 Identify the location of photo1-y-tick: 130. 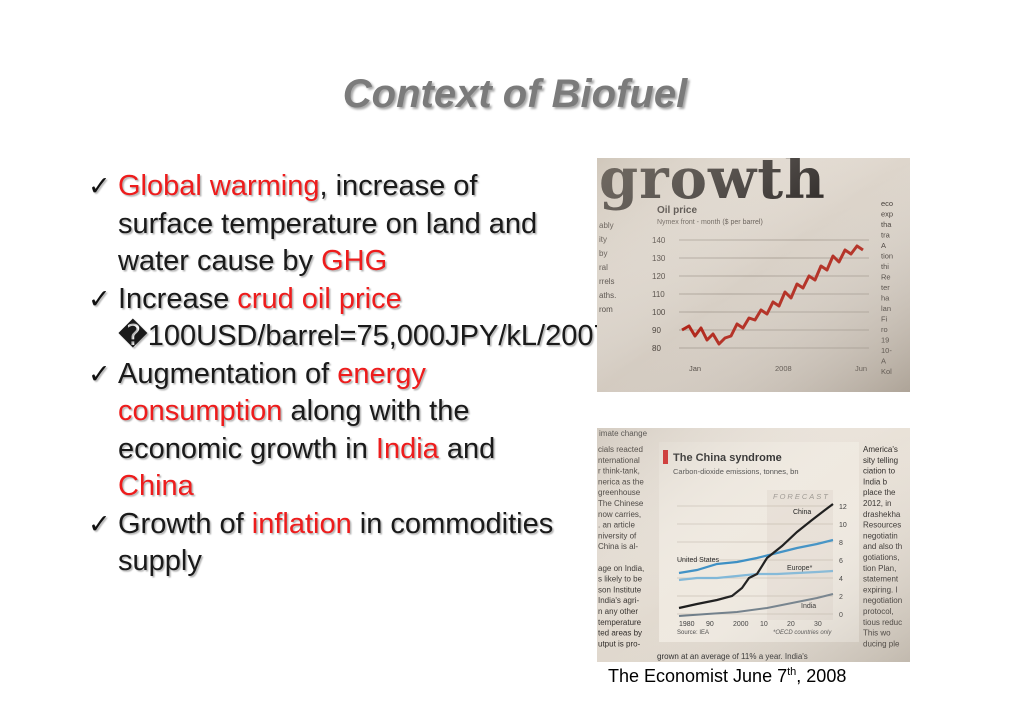
(659, 258).